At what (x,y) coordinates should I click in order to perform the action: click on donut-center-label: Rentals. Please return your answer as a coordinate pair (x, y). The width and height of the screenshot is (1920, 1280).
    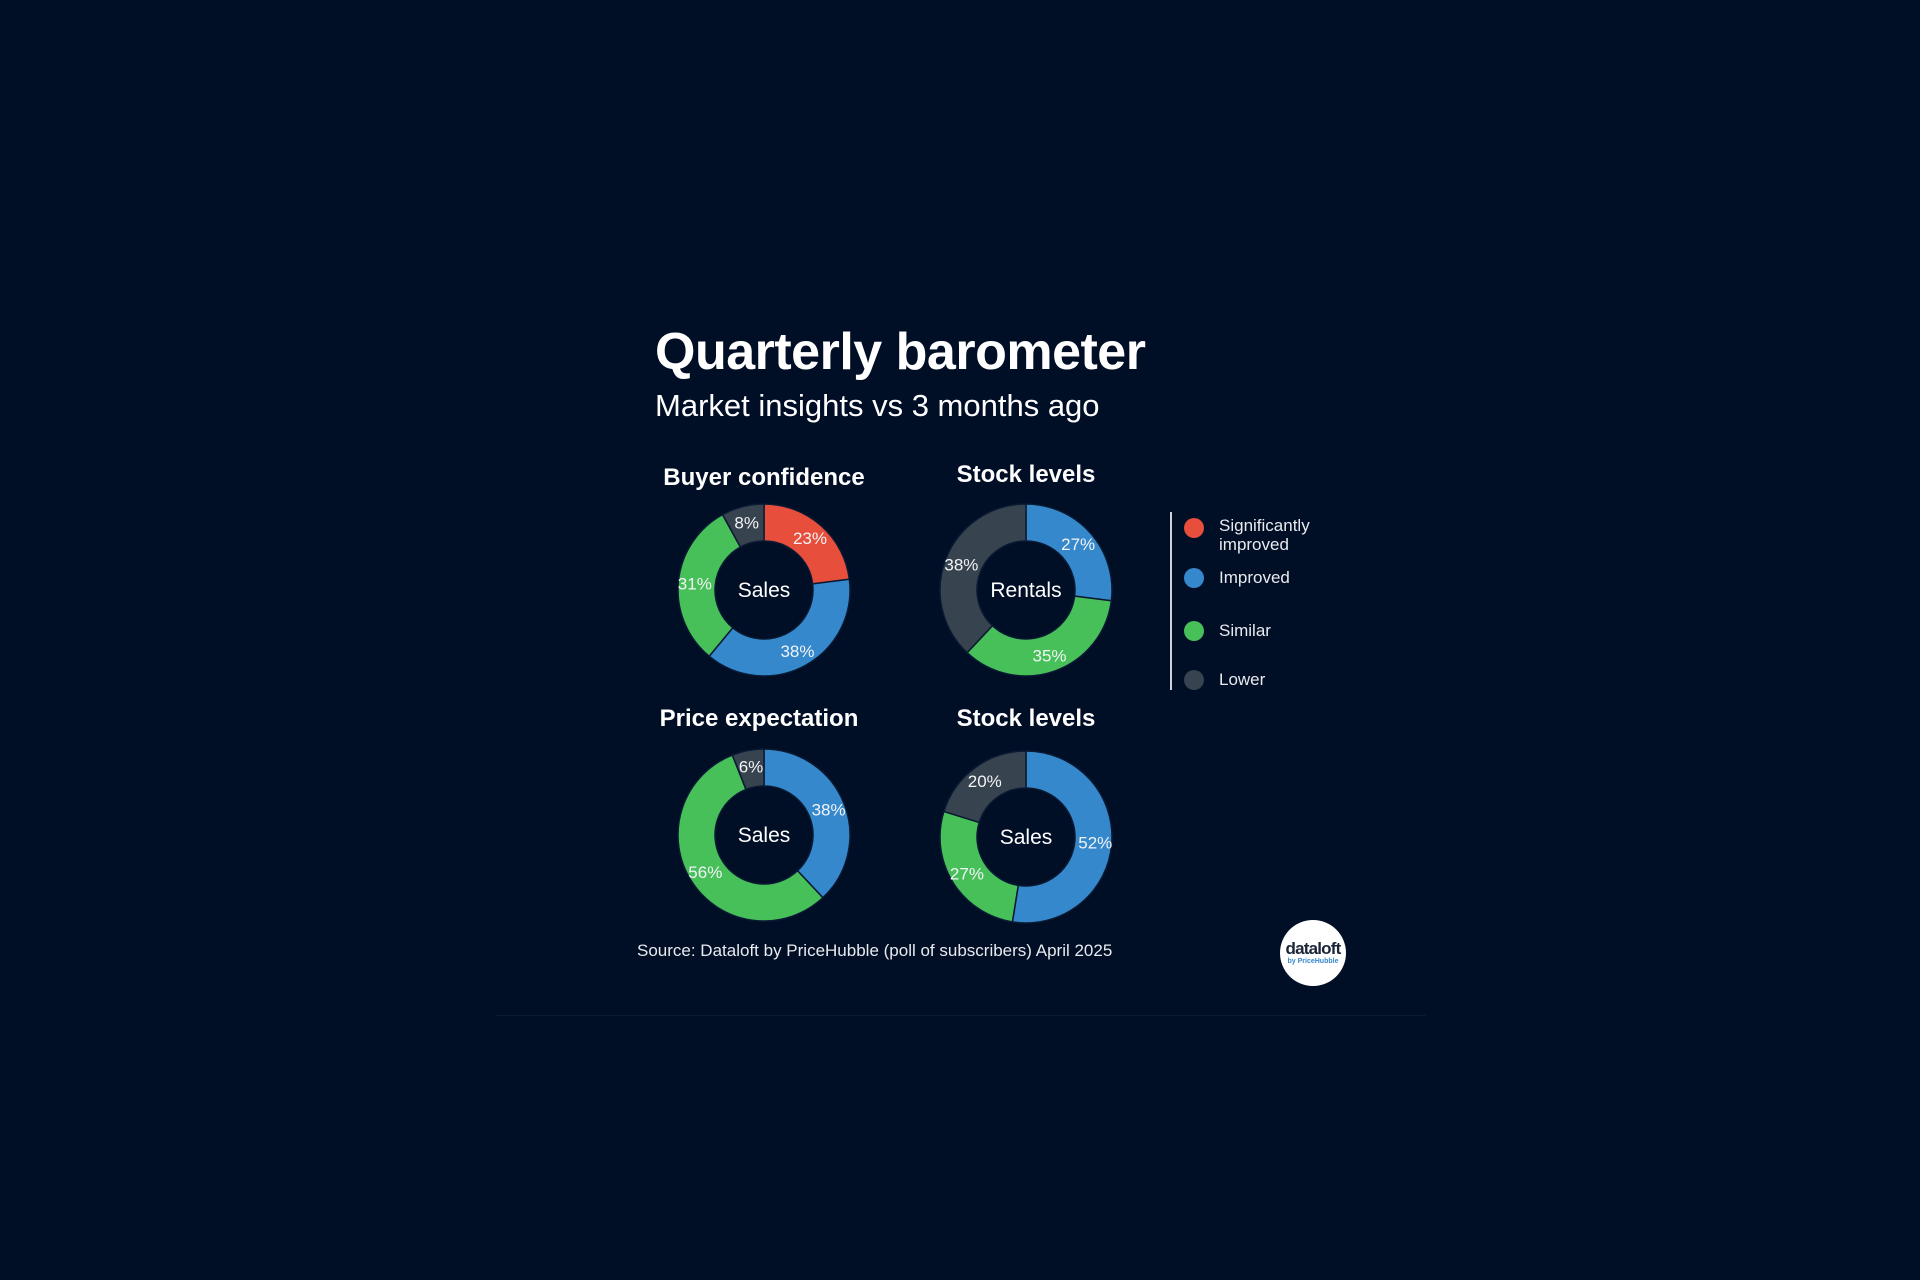
    Looking at the image, I should click on (1025, 590).